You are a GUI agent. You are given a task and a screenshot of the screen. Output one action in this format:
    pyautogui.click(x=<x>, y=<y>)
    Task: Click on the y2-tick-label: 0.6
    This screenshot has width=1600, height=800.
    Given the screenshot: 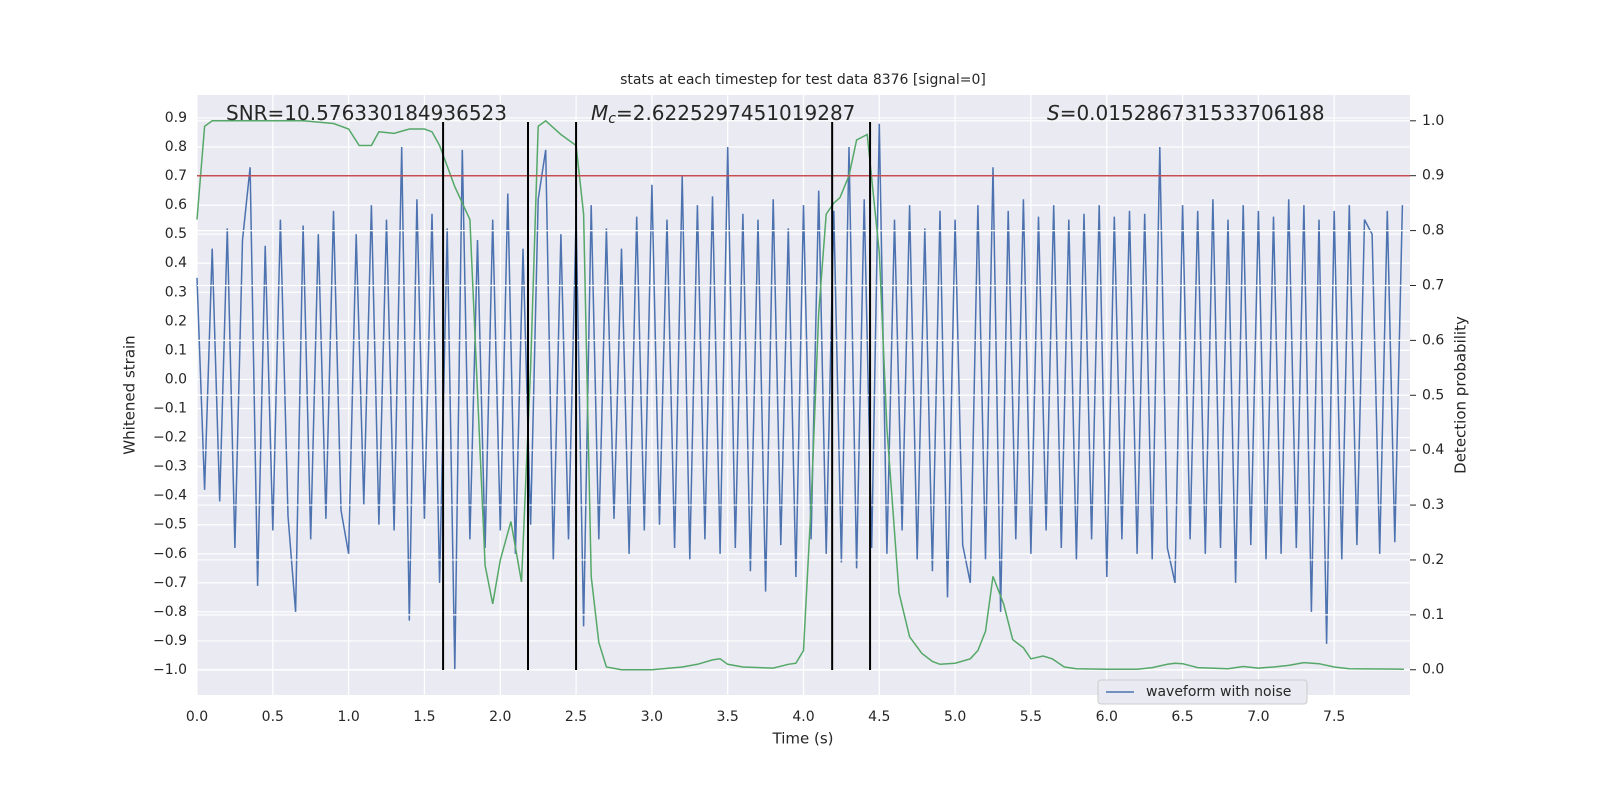 What is the action you would take?
    pyautogui.click(x=1433, y=340)
    